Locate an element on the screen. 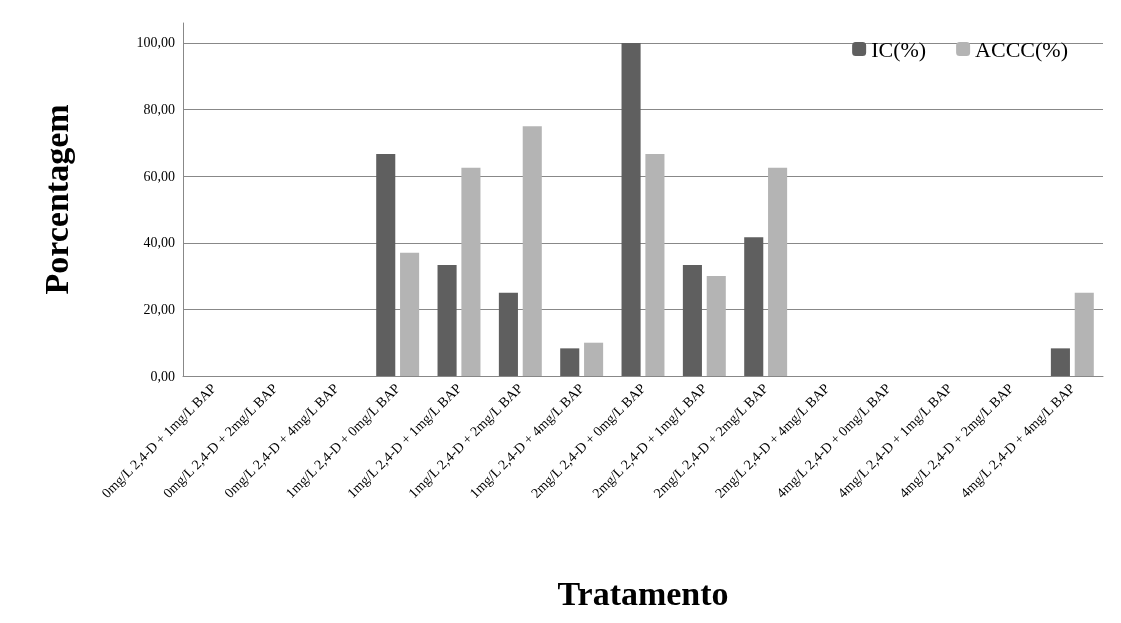  y-tick-label: 80,00 is located at coordinates (159, 110).